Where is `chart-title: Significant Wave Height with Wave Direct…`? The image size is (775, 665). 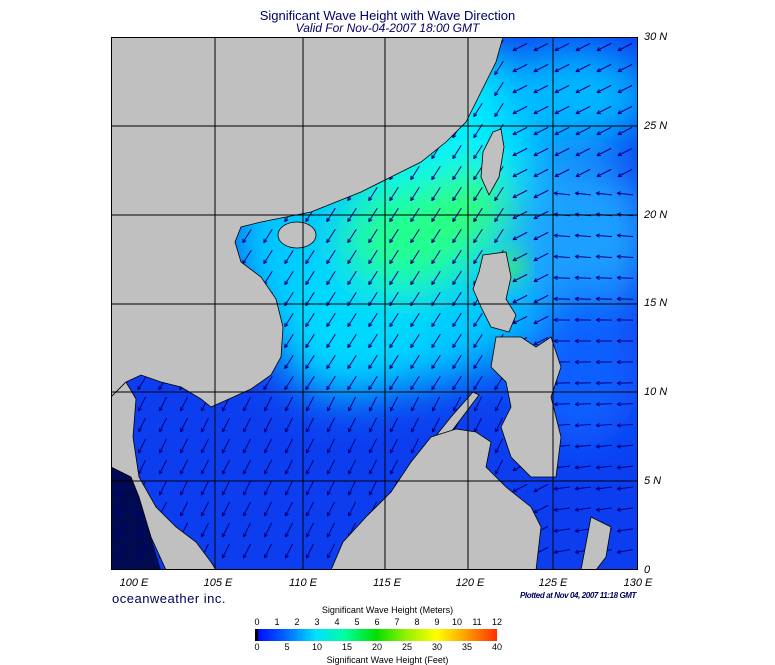 chart-title: Significant Wave Height with Wave Direct… is located at coordinates (387, 15).